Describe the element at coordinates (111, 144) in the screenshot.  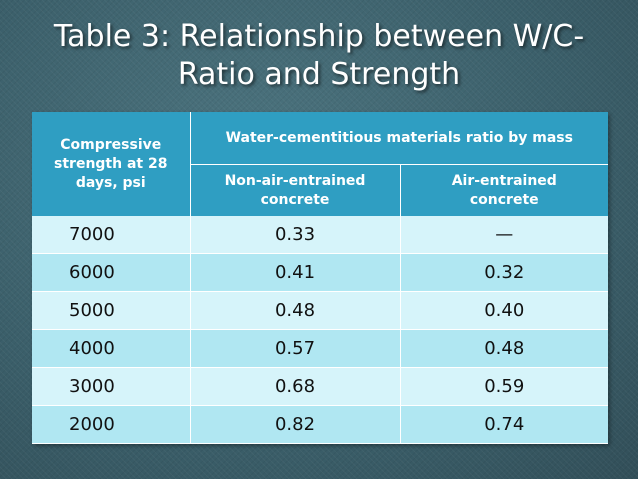
I see `strength-header-line: Compressive` at that location.